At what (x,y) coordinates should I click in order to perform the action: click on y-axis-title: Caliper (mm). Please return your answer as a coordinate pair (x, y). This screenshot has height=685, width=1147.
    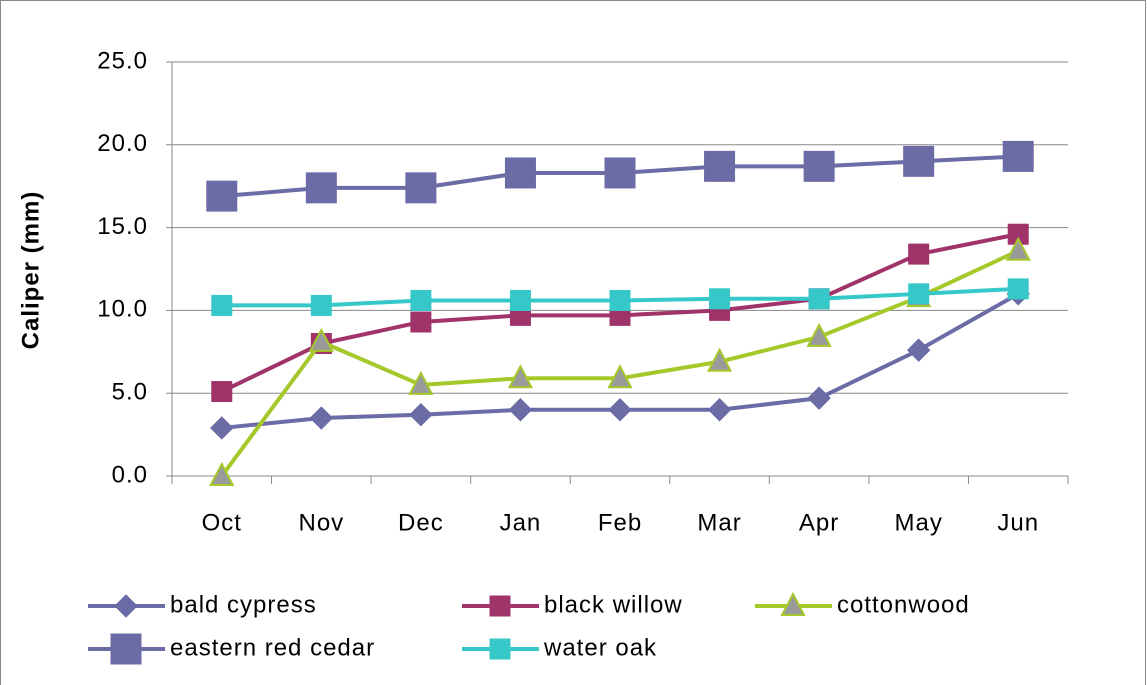
    Looking at the image, I should click on (30, 270).